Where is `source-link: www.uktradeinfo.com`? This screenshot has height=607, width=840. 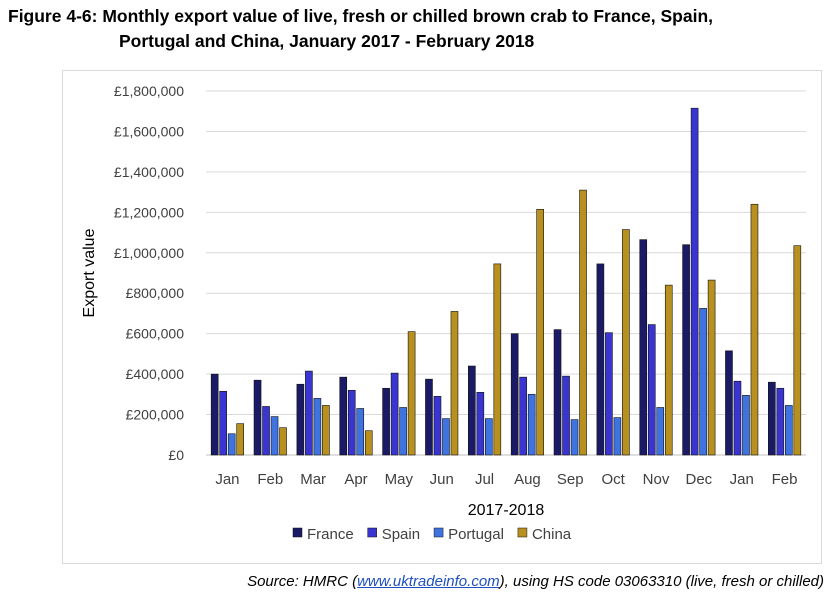
source-link: www.uktradeinfo.com is located at coordinates (428, 581).